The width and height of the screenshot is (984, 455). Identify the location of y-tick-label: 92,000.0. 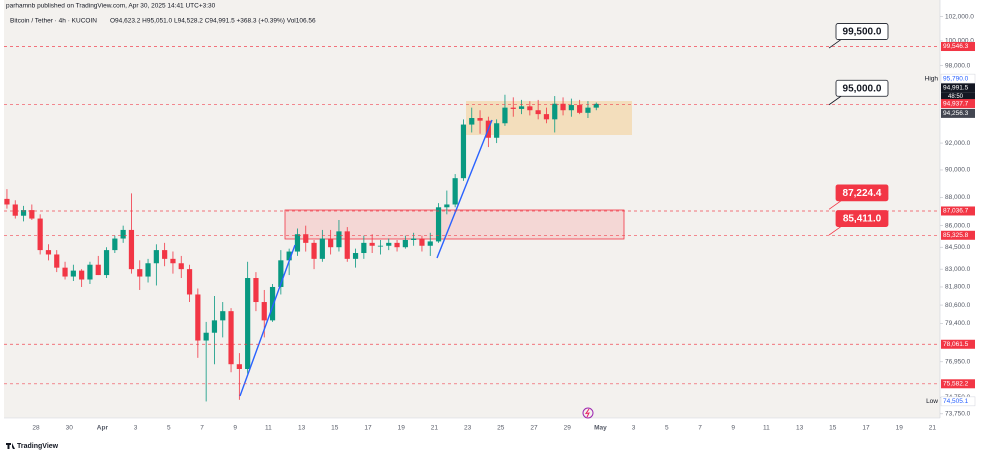
(958, 143).